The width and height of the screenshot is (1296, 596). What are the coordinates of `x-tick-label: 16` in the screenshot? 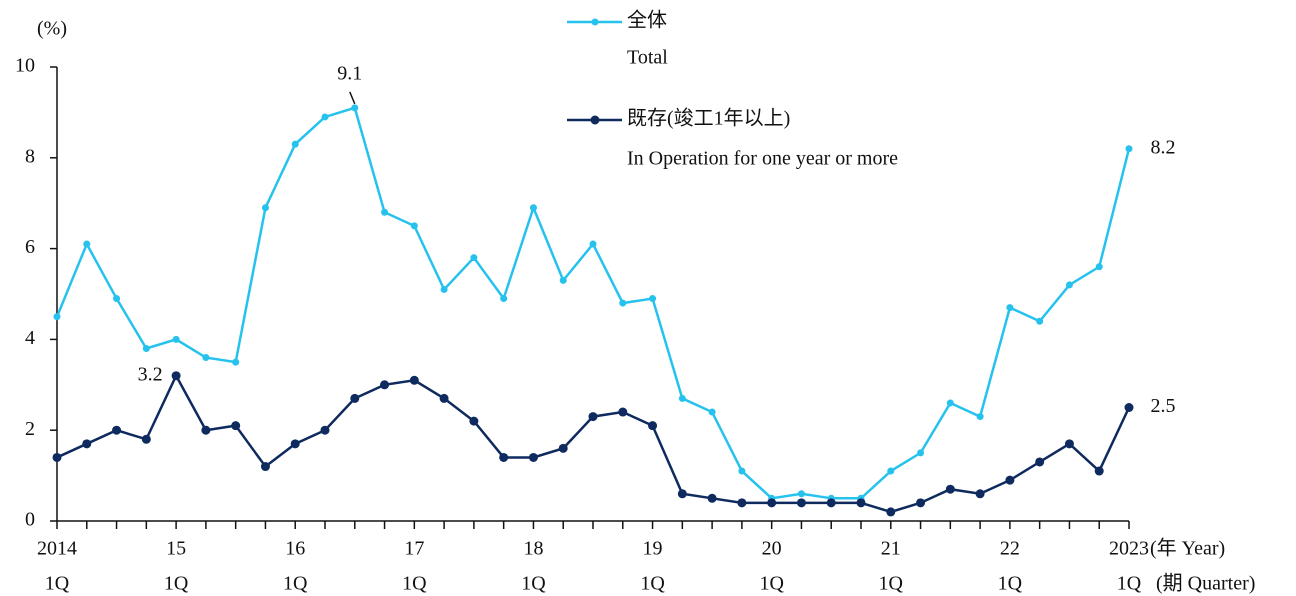 It's located at (295, 549).